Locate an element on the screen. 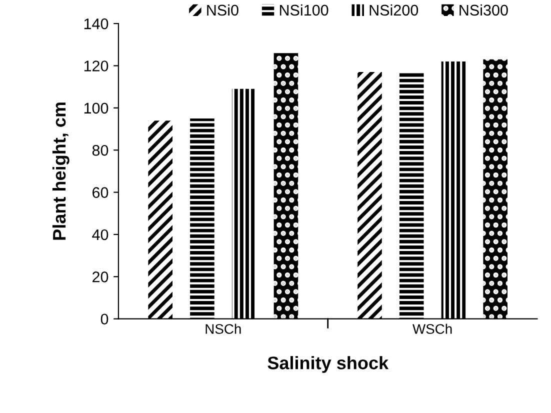  y-tick-label: 120 is located at coordinates (96, 66).